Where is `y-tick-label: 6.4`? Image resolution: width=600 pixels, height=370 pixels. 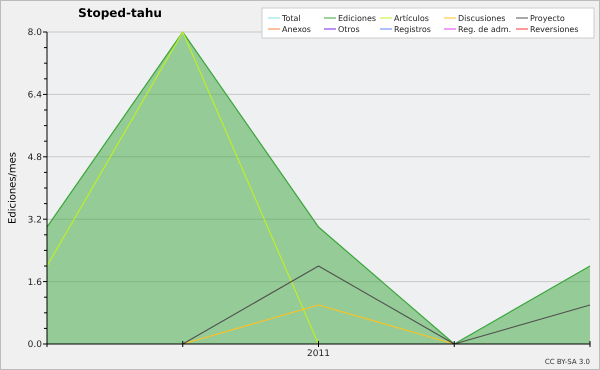
y-tick-label: 6.4 is located at coordinates (35, 95).